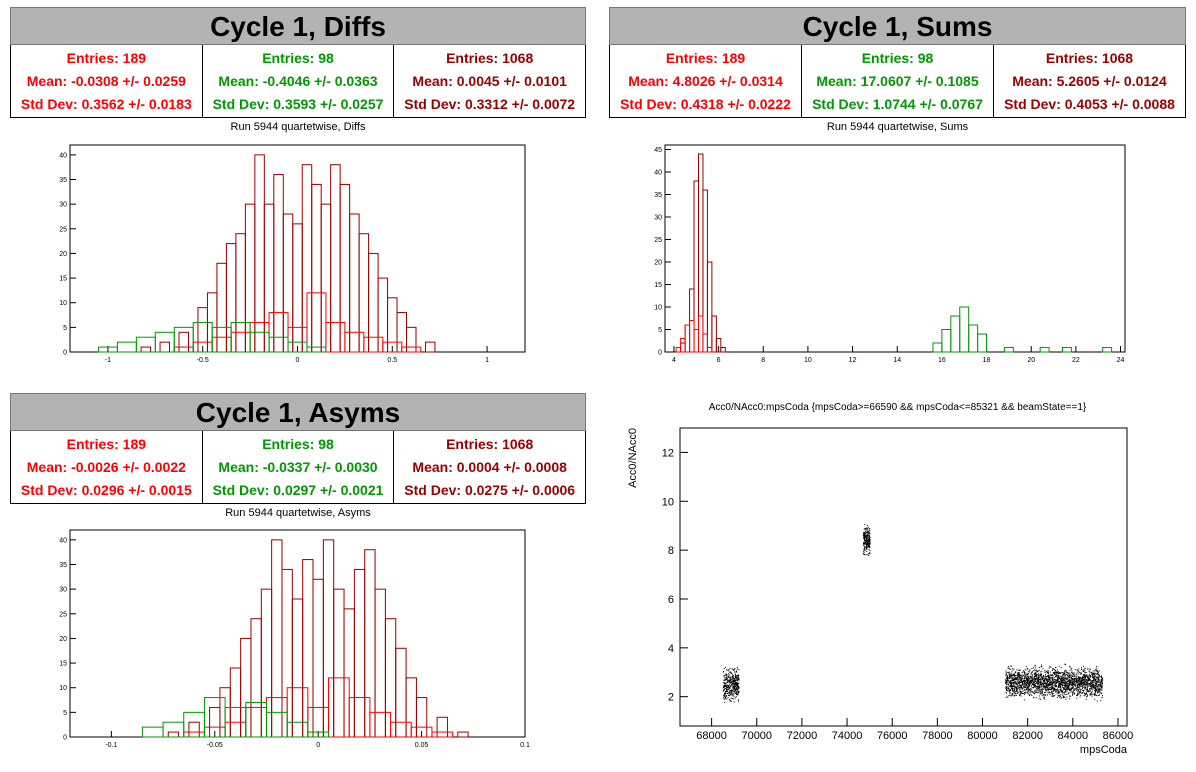 This screenshot has width=1196, height=772. I want to click on y-tick-label: 25, so click(63, 229).